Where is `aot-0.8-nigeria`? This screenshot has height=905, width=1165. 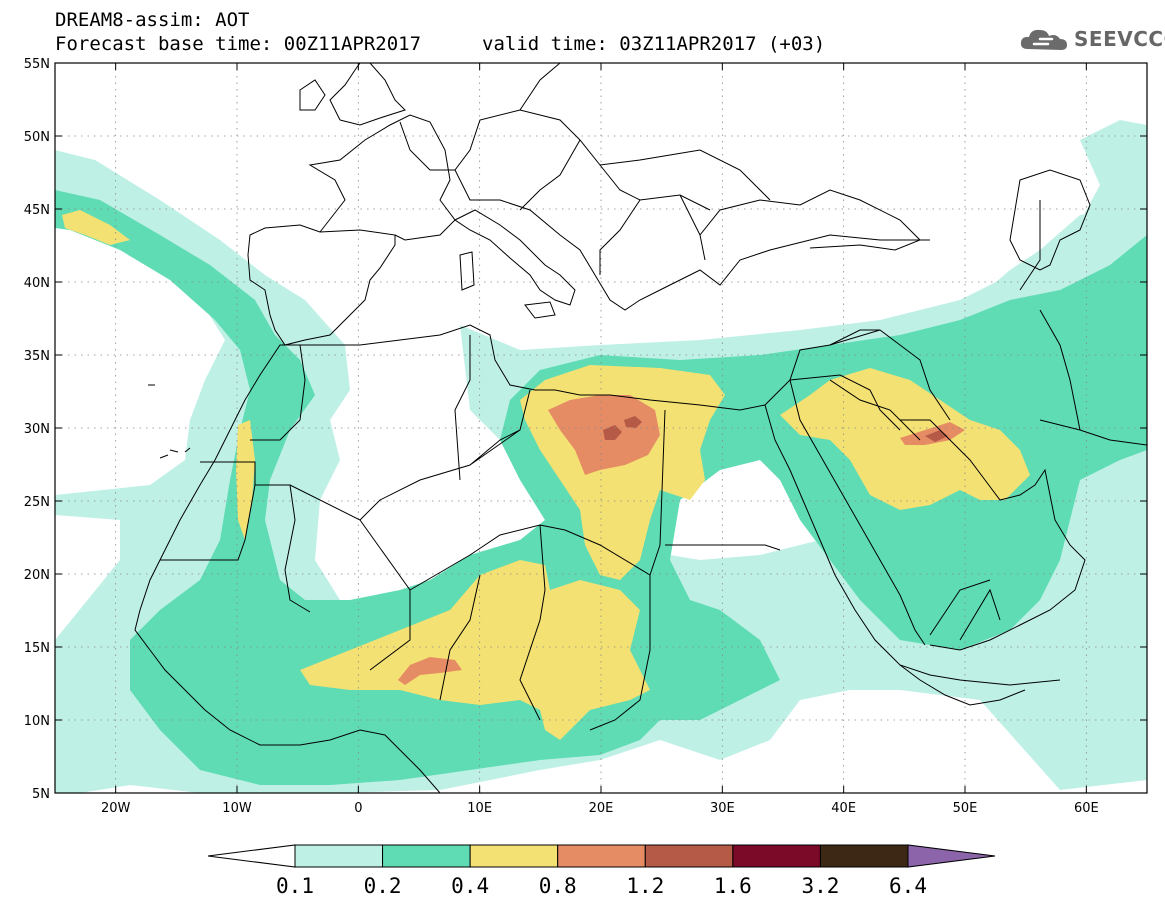 aot-0.8-nigeria is located at coordinates (430, 671).